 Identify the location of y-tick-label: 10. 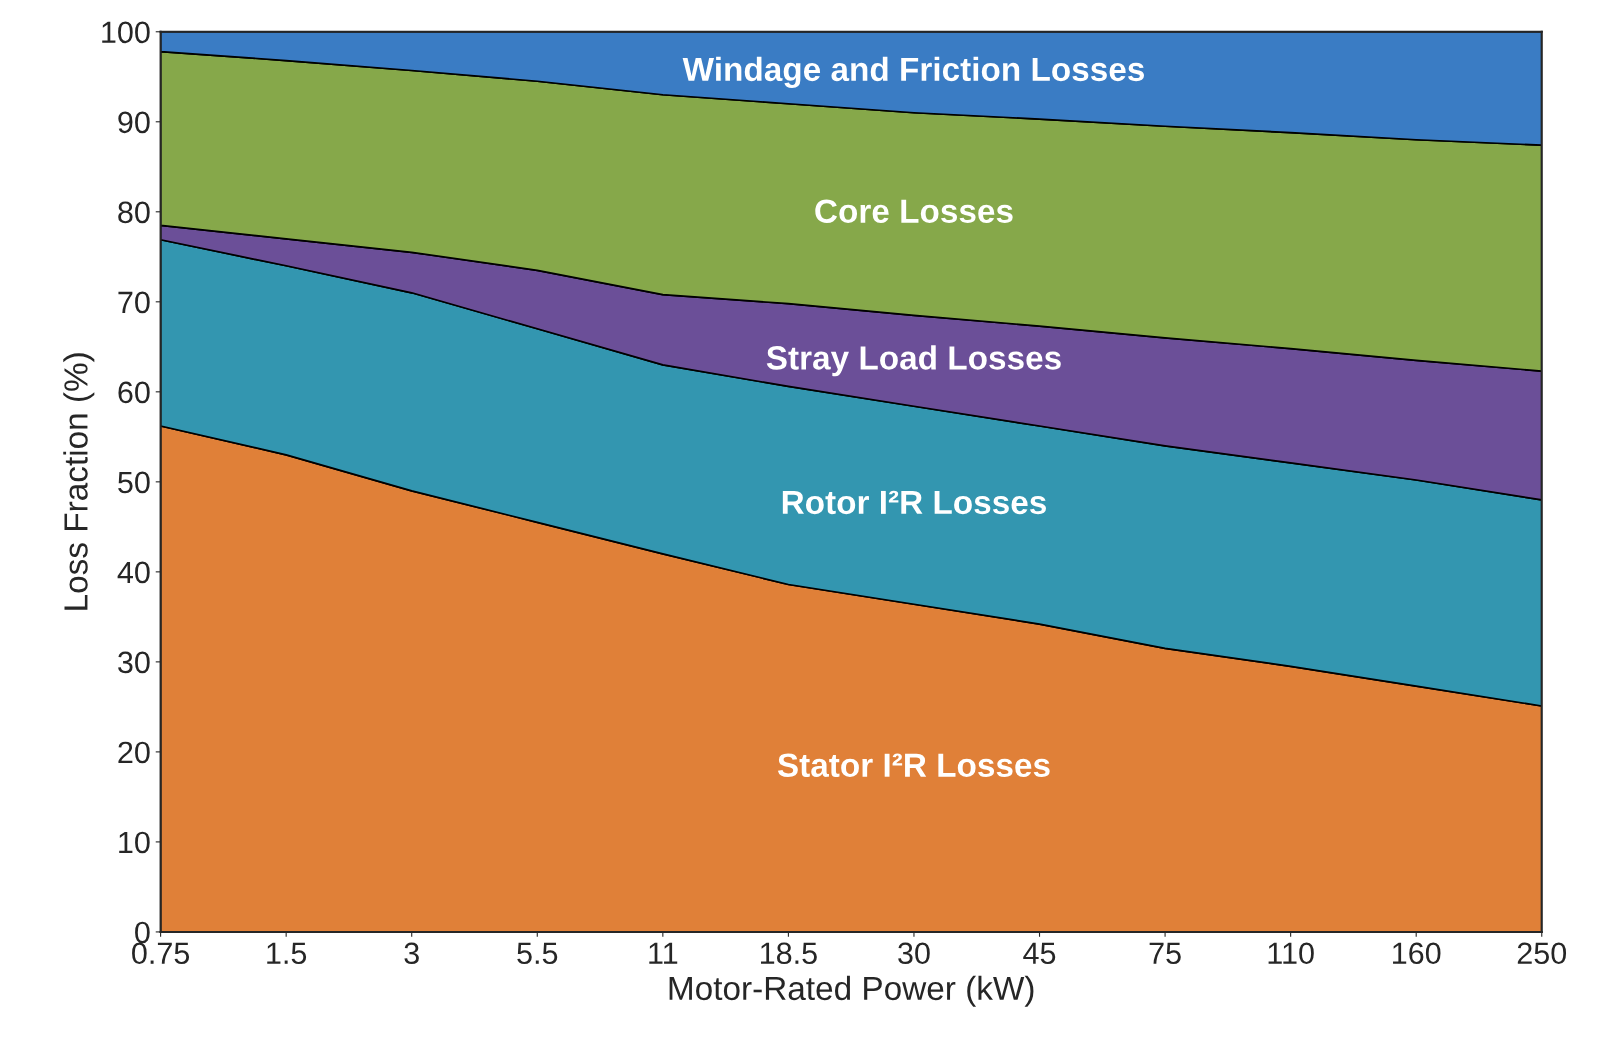
(134, 842).